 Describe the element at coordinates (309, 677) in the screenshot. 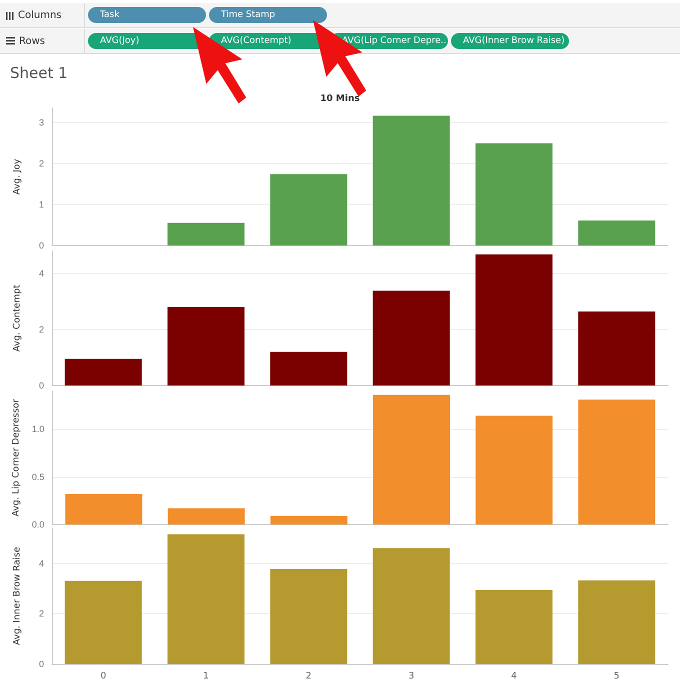

I see `x-tick-label: 2` at that location.